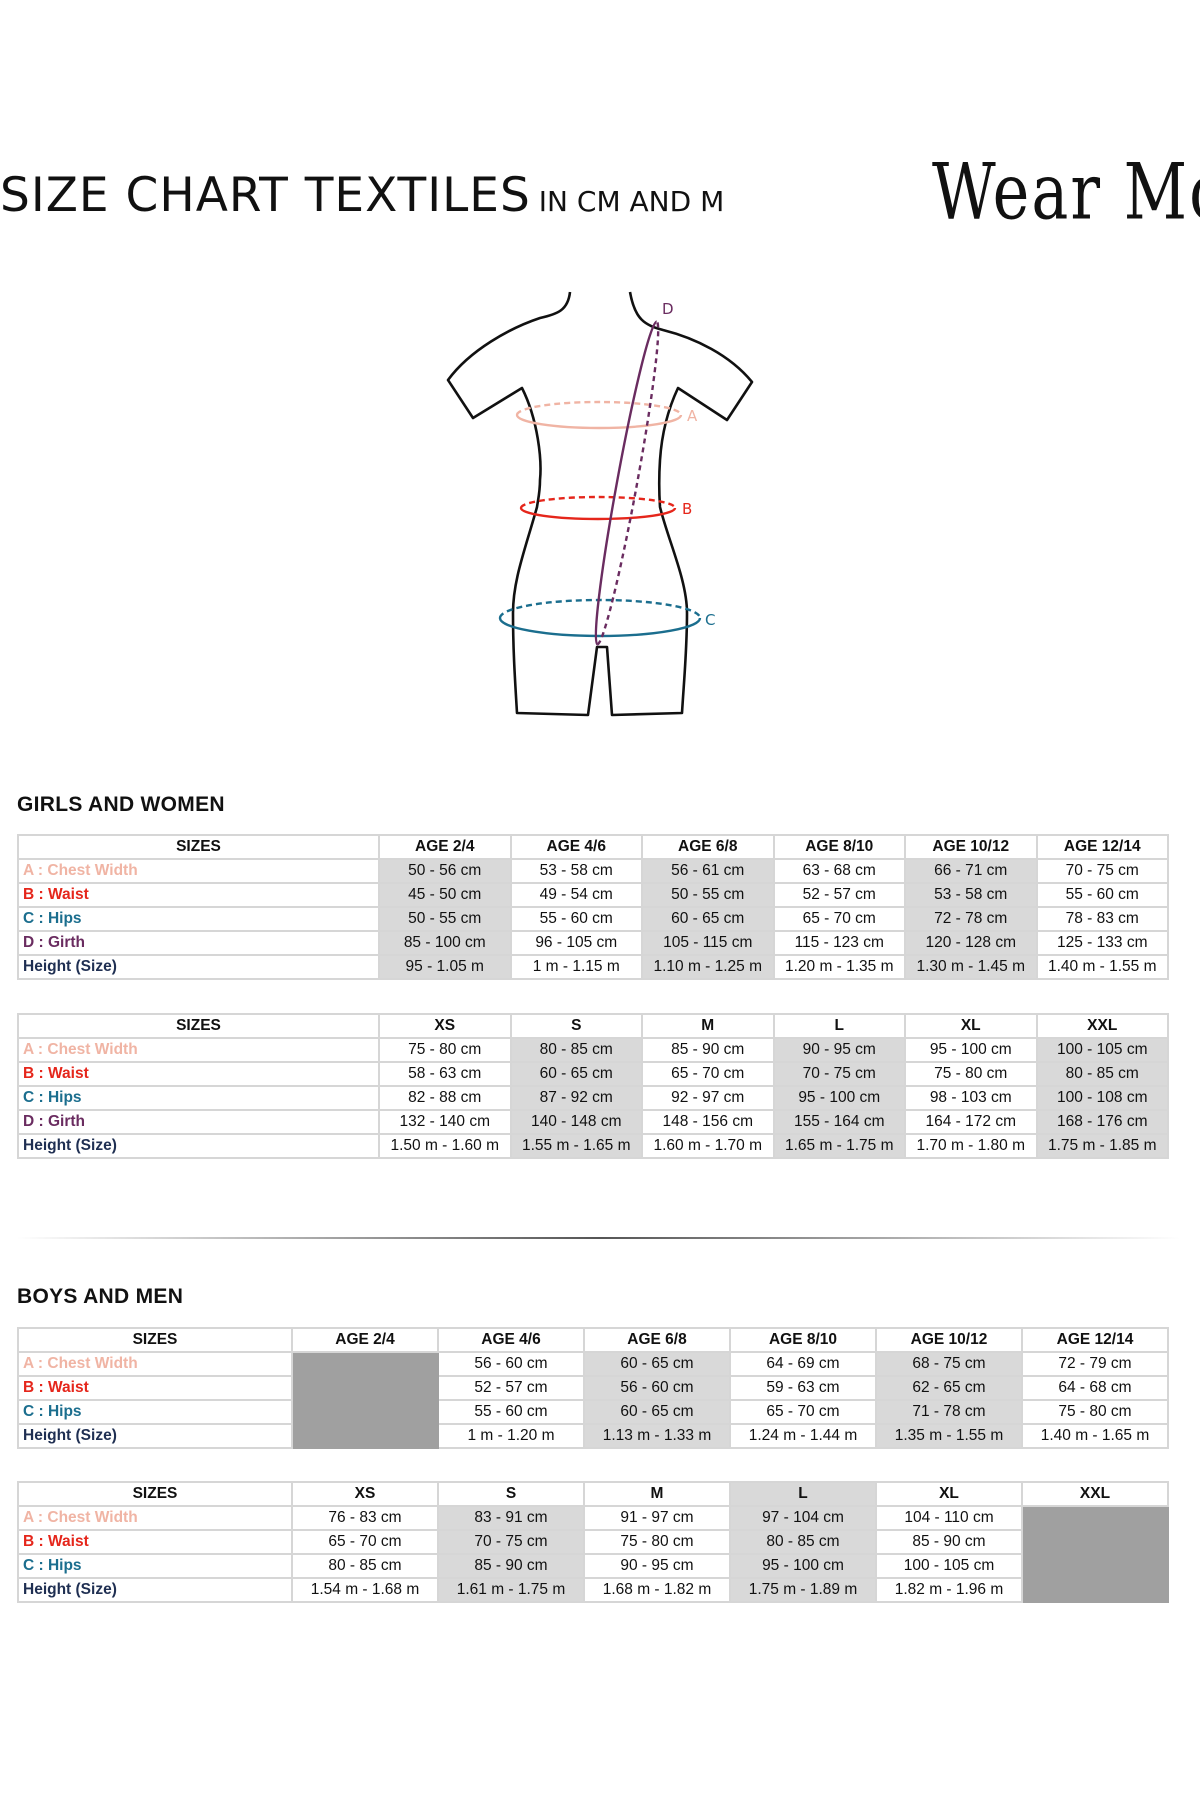  What do you see at coordinates (657, 1340) in the screenshot?
I see `header-size-column: AGE 6/8` at bounding box center [657, 1340].